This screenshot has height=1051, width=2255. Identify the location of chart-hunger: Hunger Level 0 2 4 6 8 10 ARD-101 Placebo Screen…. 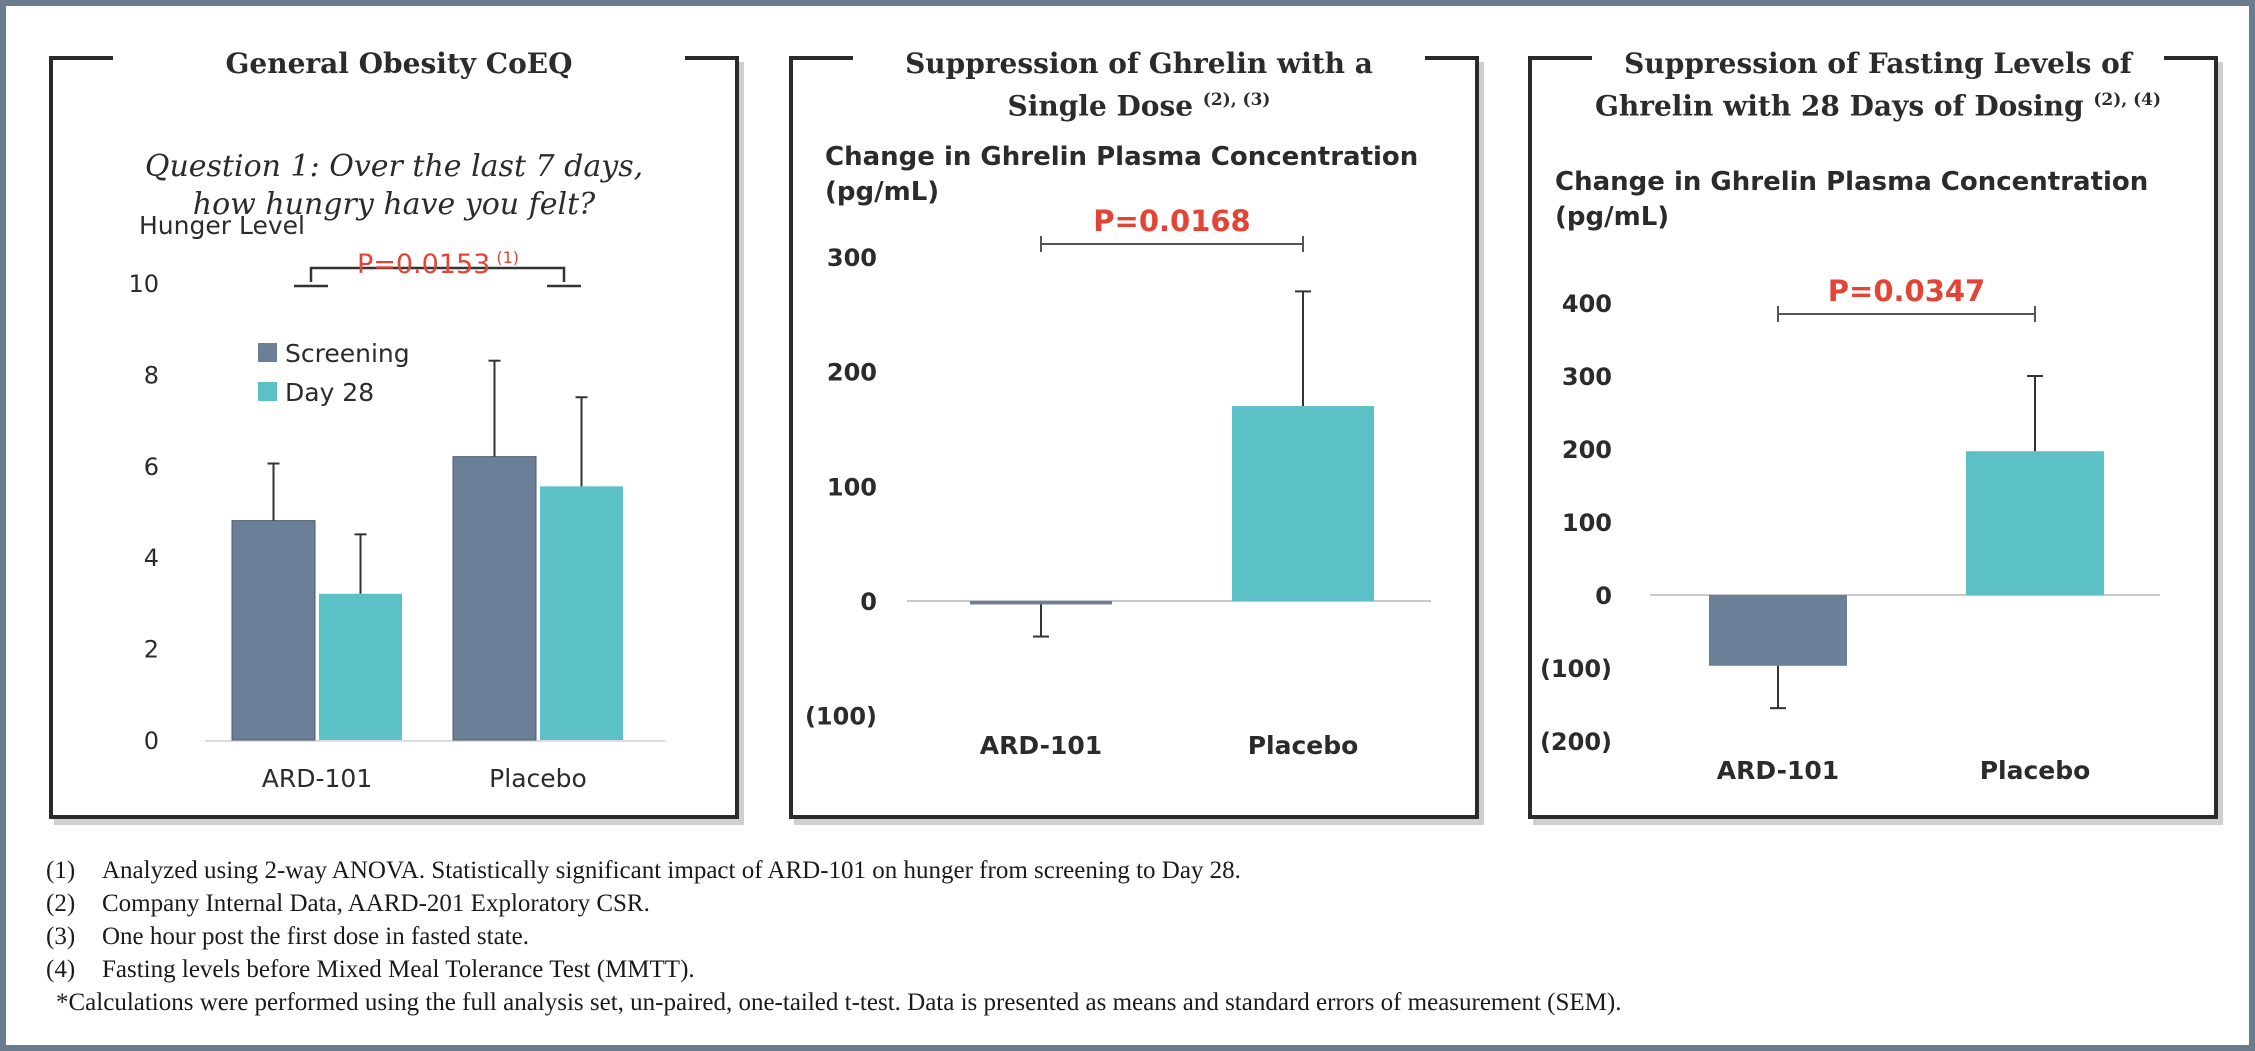
(396, 502).